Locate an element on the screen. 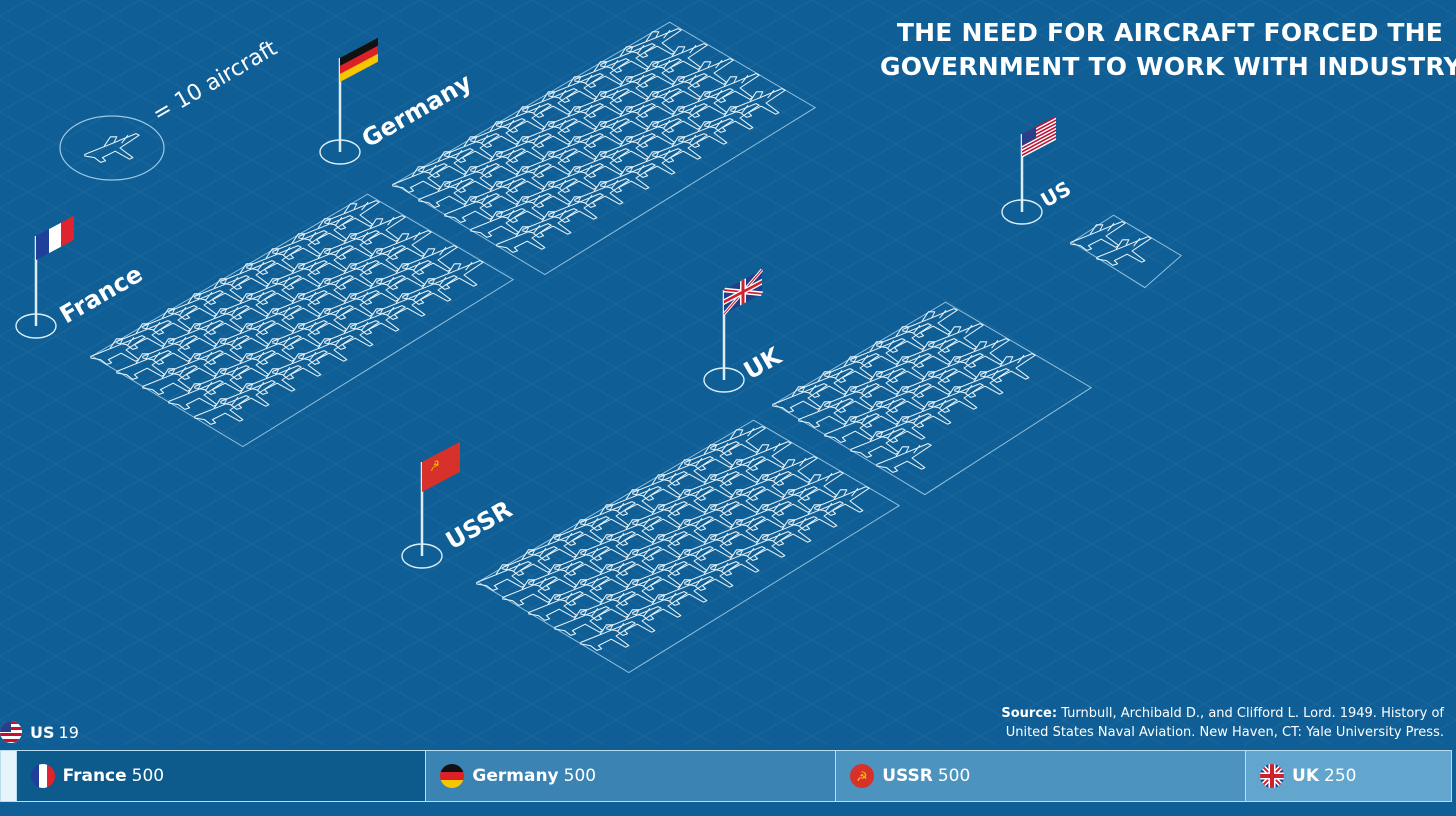 The width and height of the screenshot is (1456, 816). plot-france is located at coordinates (302, 320).